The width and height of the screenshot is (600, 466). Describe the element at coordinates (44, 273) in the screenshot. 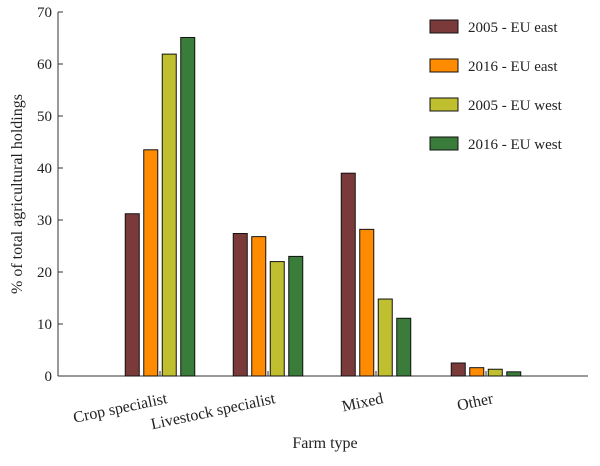

I see `y-tick-label: 20` at that location.